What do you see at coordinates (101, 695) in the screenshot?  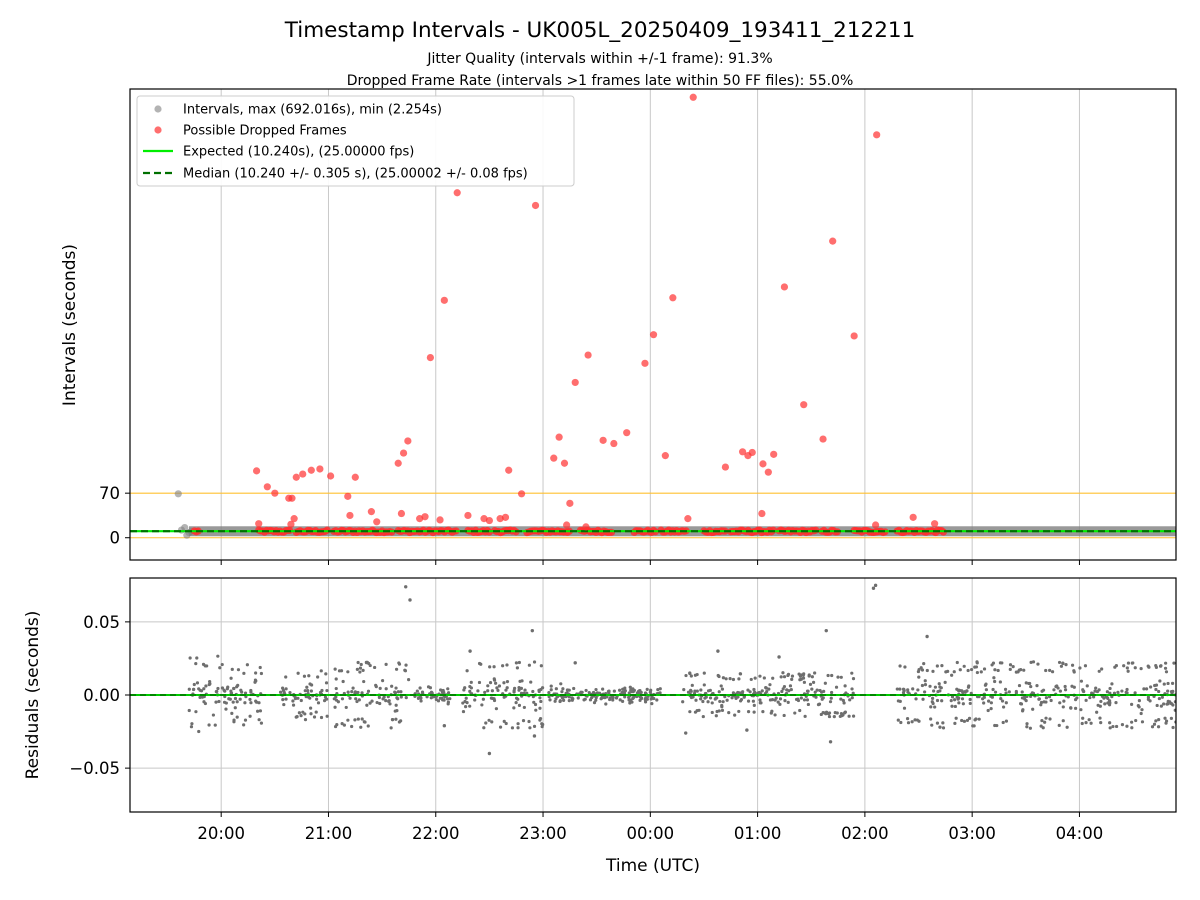 I see `residuals-y-tick-label-1: 0.00` at bounding box center [101, 695].